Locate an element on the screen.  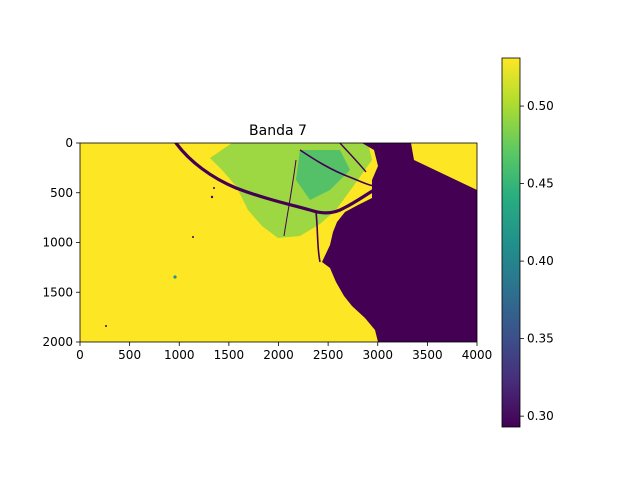
chart-title: Banda 7 is located at coordinates (278, 131).